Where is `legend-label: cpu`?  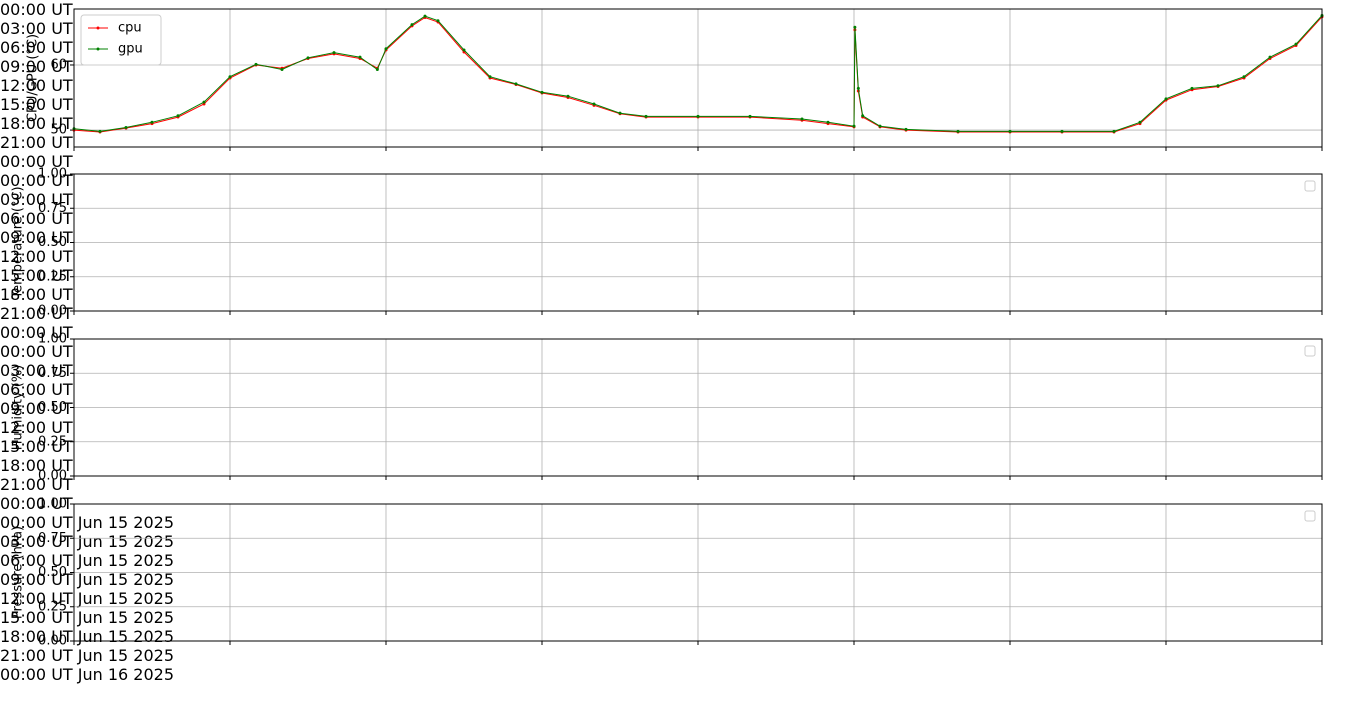
legend-label: cpu is located at coordinates (130, 28).